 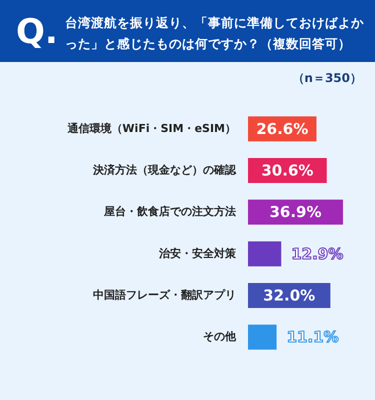 I want to click on data-label: 32.0%, so click(x=289, y=295).